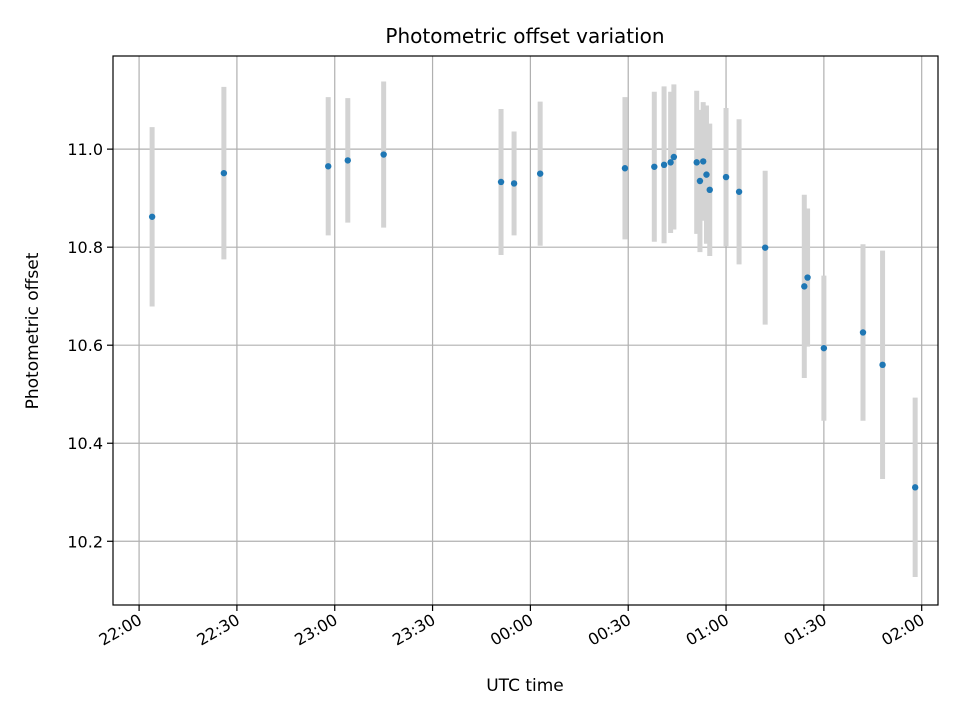 This screenshot has height=720, width=960. What do you see at coordinates (525, 686) in the screenshot?
I see `x-axis-label: UTC time` at bounding box center [525, 686].